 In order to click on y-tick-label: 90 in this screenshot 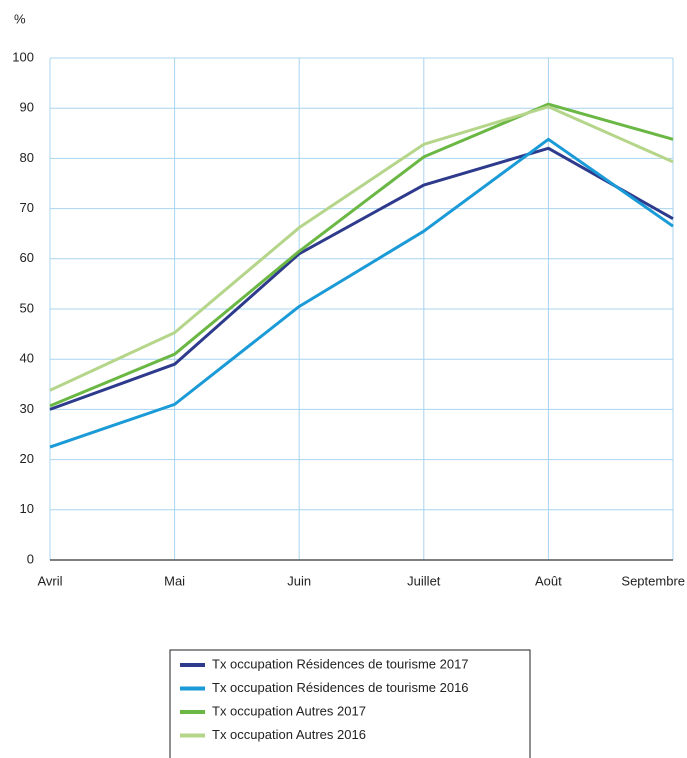, I will do `click(27, 107)`.